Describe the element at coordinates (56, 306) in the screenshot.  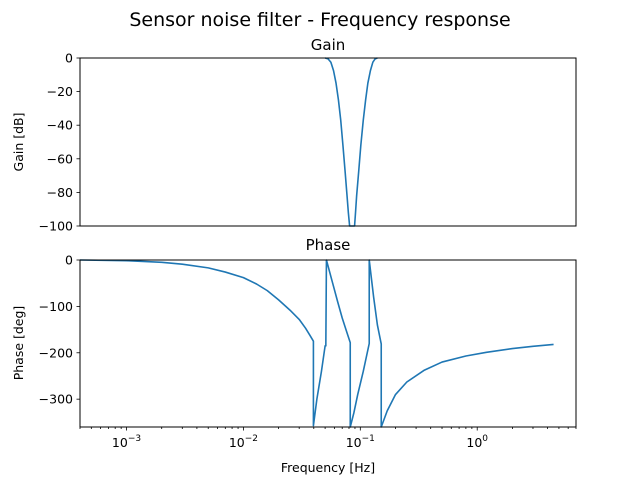
I see `phase-y-tick-label: −100` at that location.